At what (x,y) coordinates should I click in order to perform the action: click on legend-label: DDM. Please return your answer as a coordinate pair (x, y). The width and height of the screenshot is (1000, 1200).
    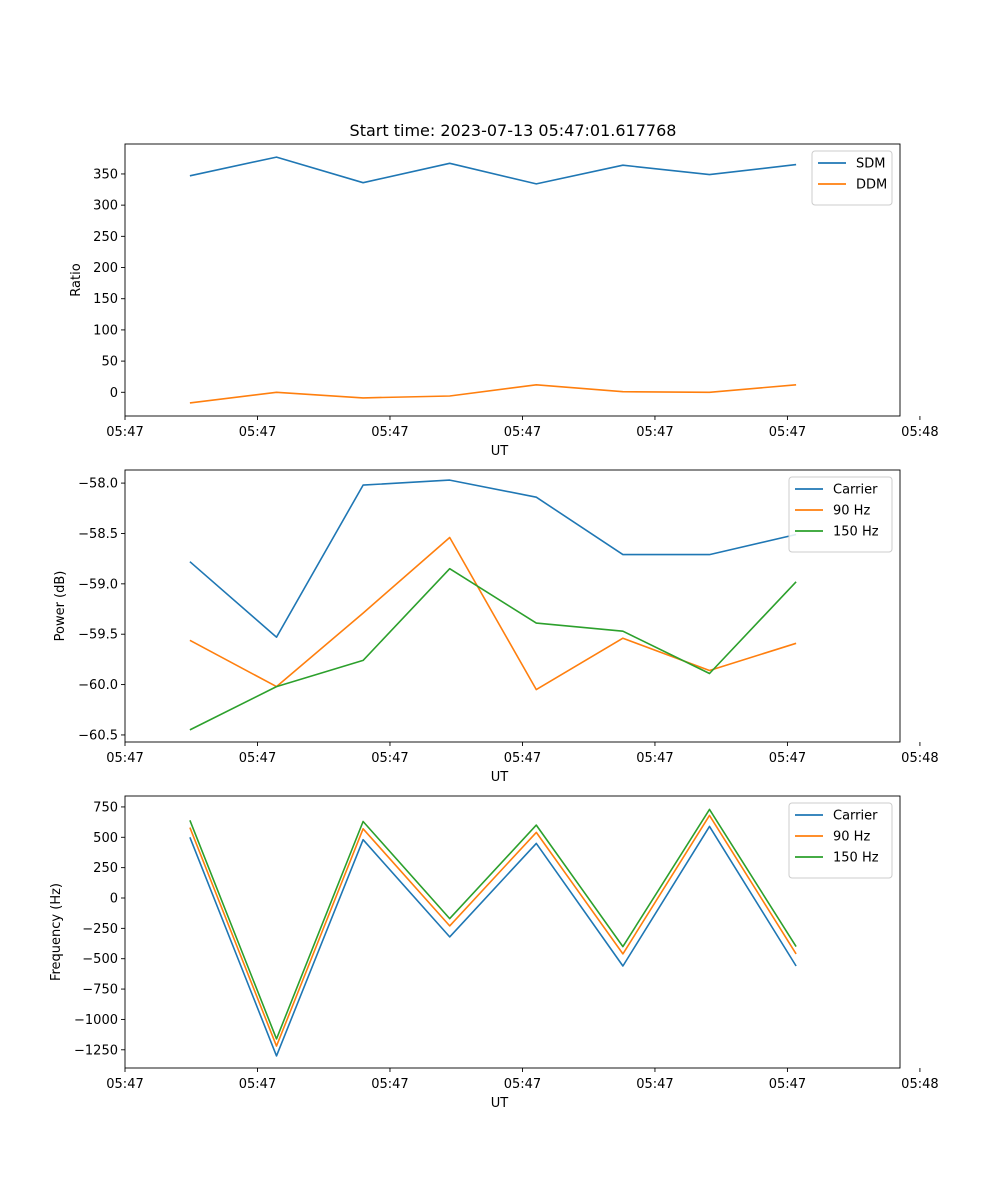
    Looking at the image, I should click on (871, 185).